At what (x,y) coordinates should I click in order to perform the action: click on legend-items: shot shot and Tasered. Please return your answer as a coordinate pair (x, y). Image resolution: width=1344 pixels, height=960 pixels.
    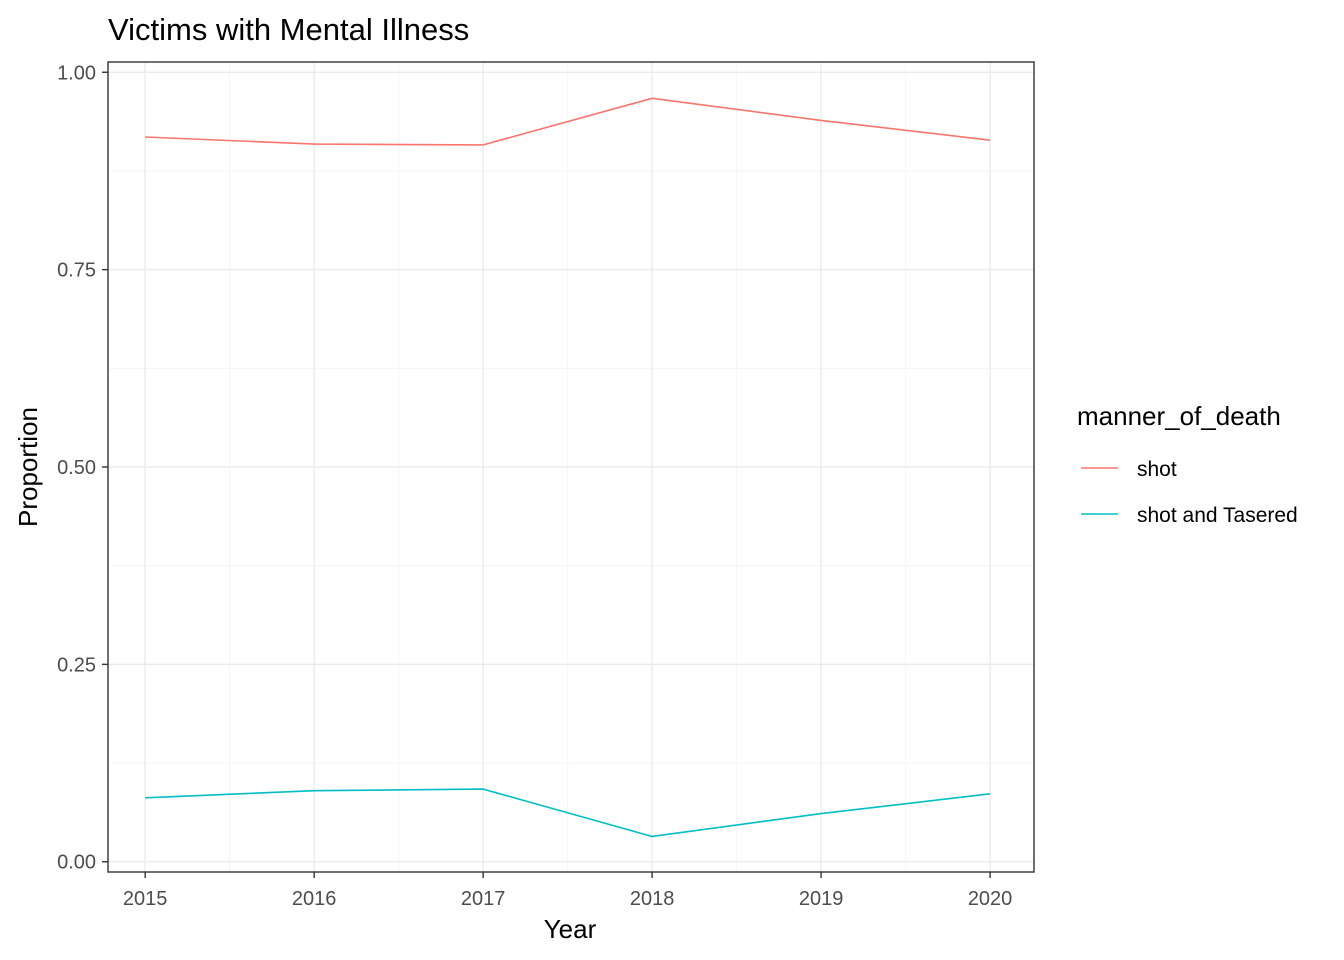
    Looking at the image, I should click on (1189, 492).